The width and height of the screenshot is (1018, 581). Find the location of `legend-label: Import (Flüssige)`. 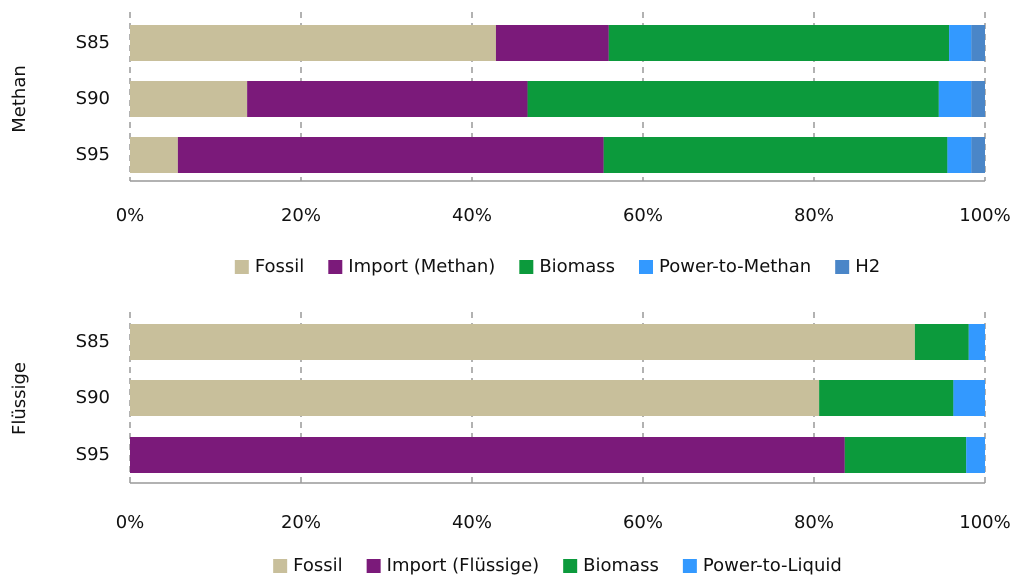

legend-label: Import (Flüssige) is located at coordinates (463, 565).